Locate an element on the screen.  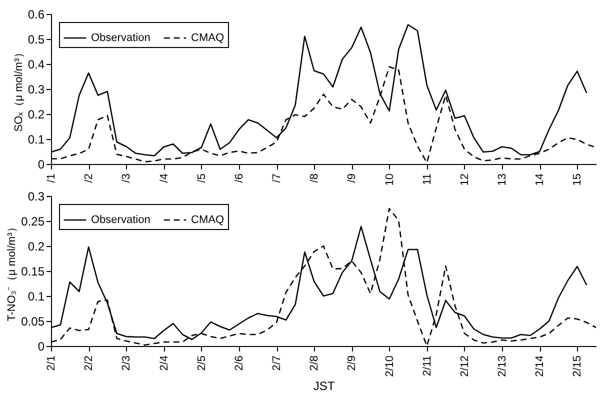
x-tick-label: 14 is located at coordinates (540, 180).